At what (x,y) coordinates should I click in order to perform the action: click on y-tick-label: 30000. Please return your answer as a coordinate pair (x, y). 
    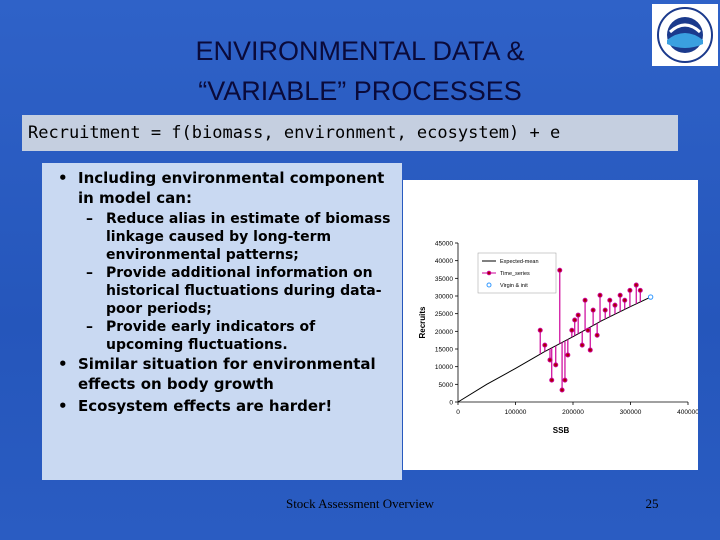
    Looking at the image, I should click on (444, 297).